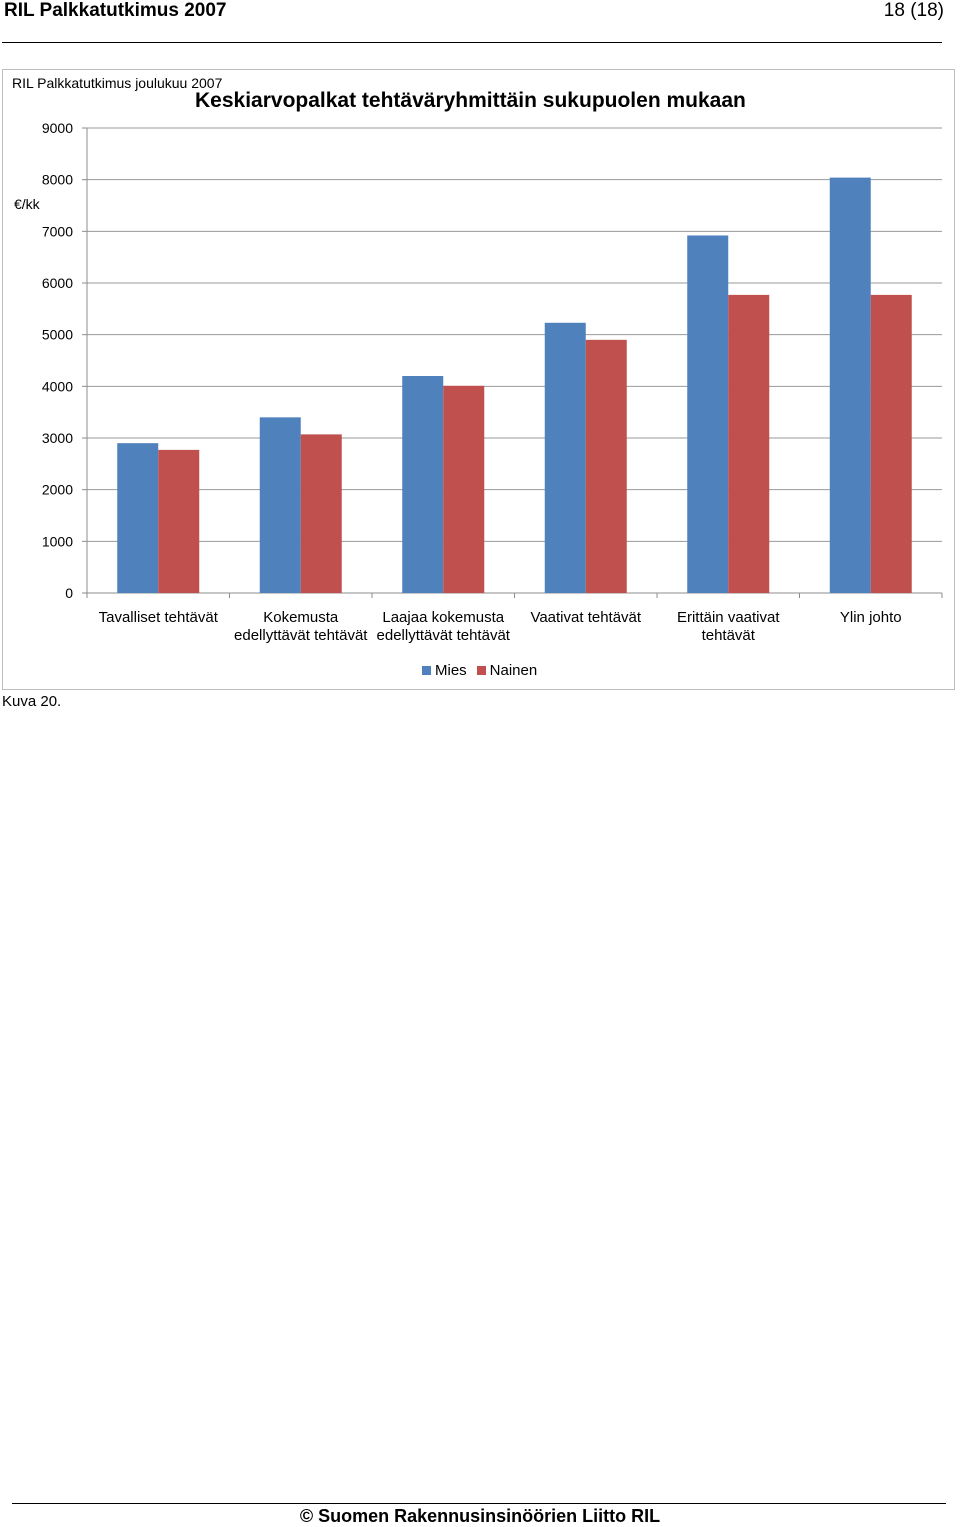 Image resolution: width=960 pixels, height=1527 pixels. I want to click on x-category-label: Tavalliset tehtävät, so click(159, 617).